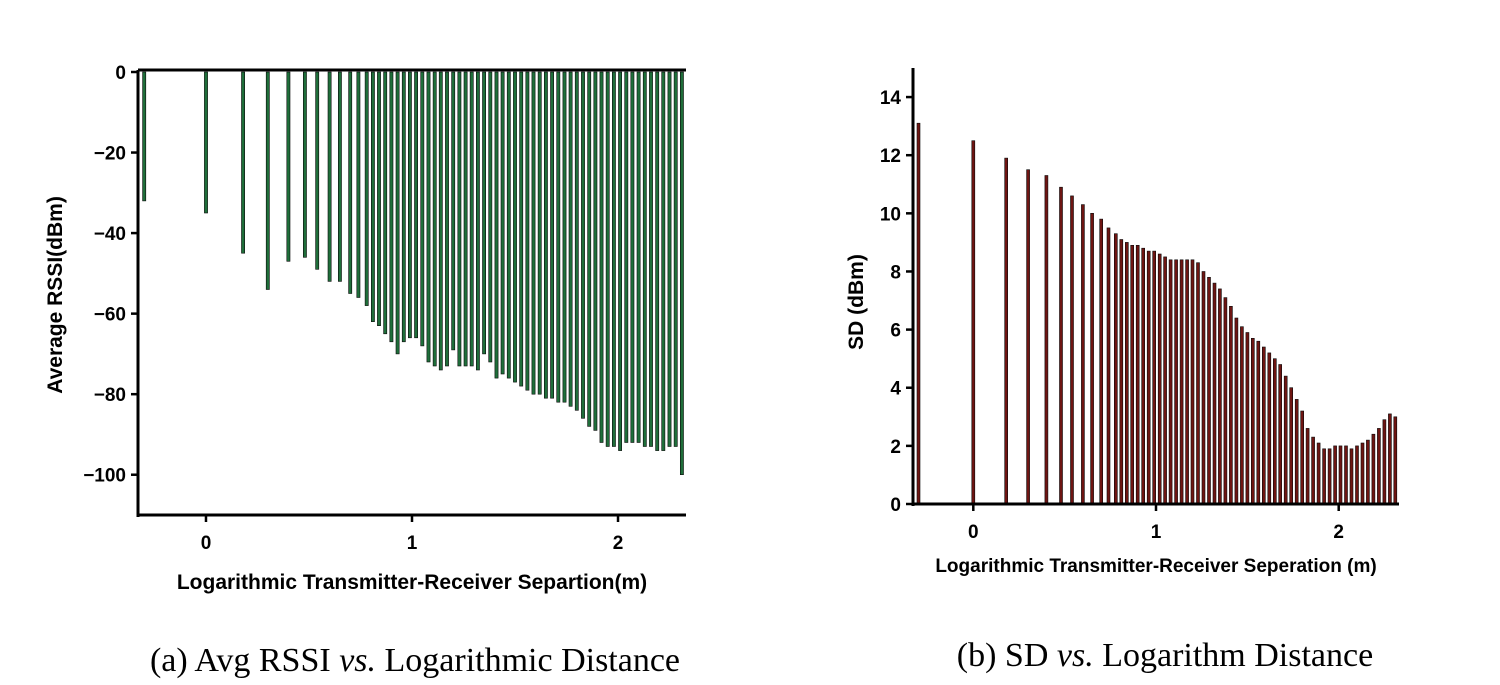 The width and height of the screenshot is (1500, 685). What do you see at coordinates (1007, 655) in the screenshot?
I see `caption-b-prefix: (b) SD` at bounding box center [1007, 655].